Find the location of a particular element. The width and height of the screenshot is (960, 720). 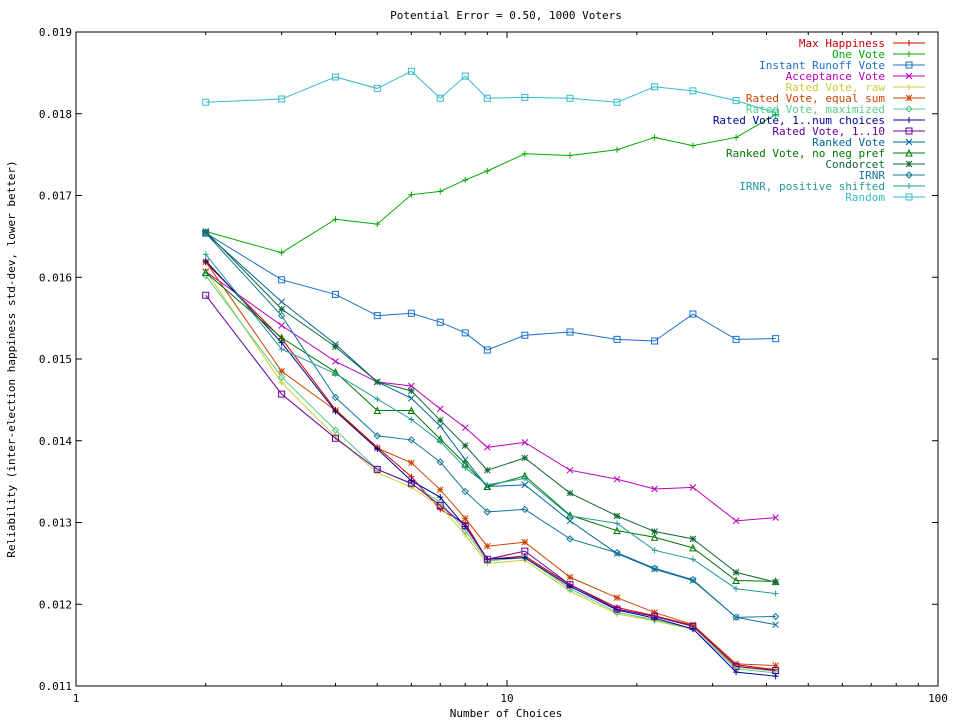

legend-label: Acceptance Vote is located at coordinates (835, 76).